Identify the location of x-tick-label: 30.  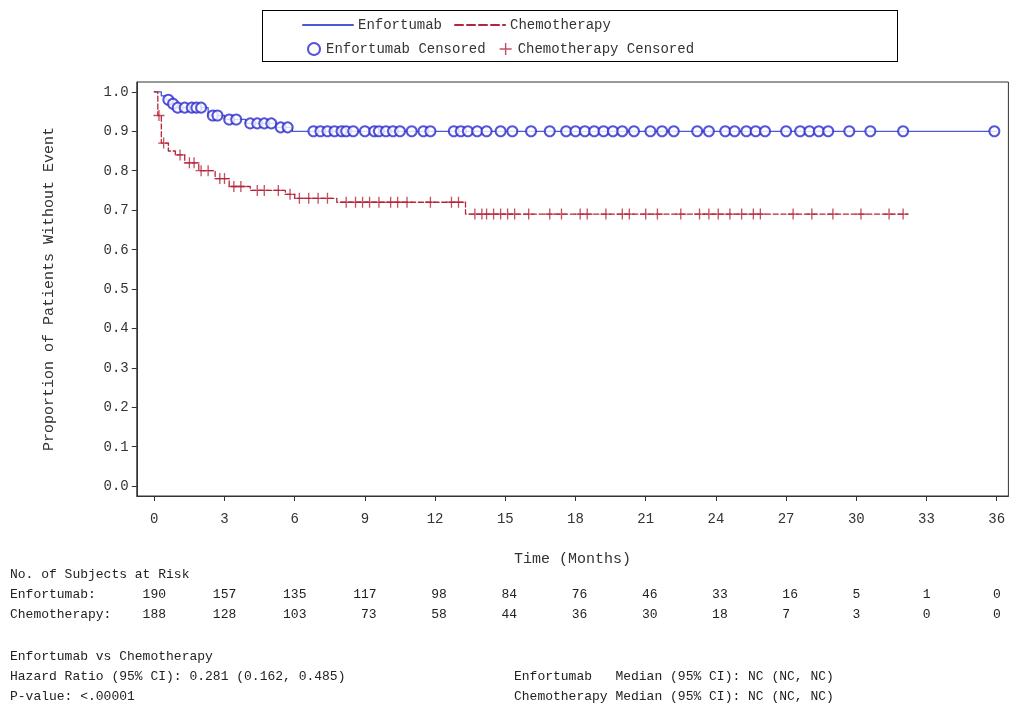
(856, 519).